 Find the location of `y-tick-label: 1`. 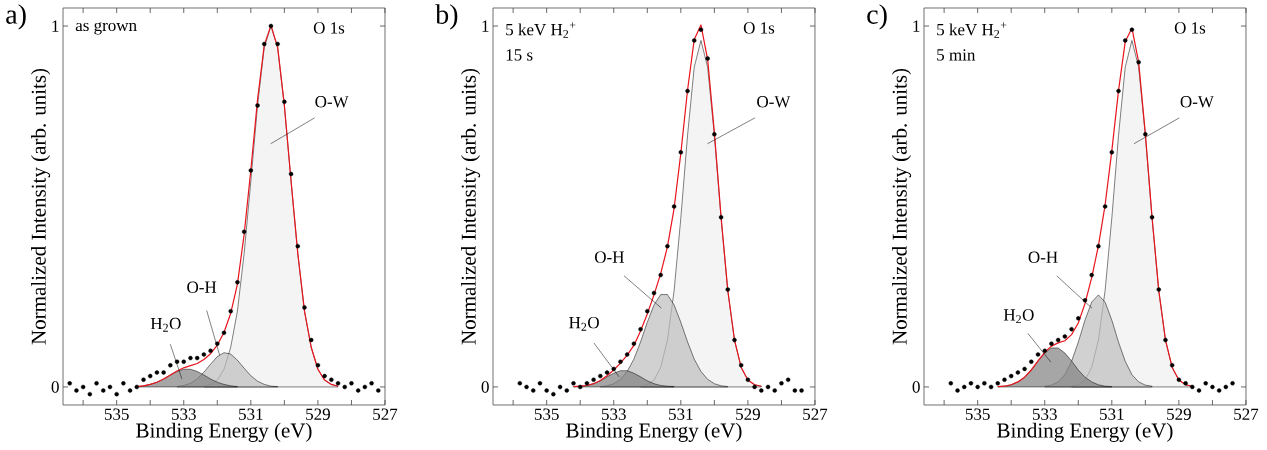

y-tick-label: 1 is located at coordinates (55, 26).